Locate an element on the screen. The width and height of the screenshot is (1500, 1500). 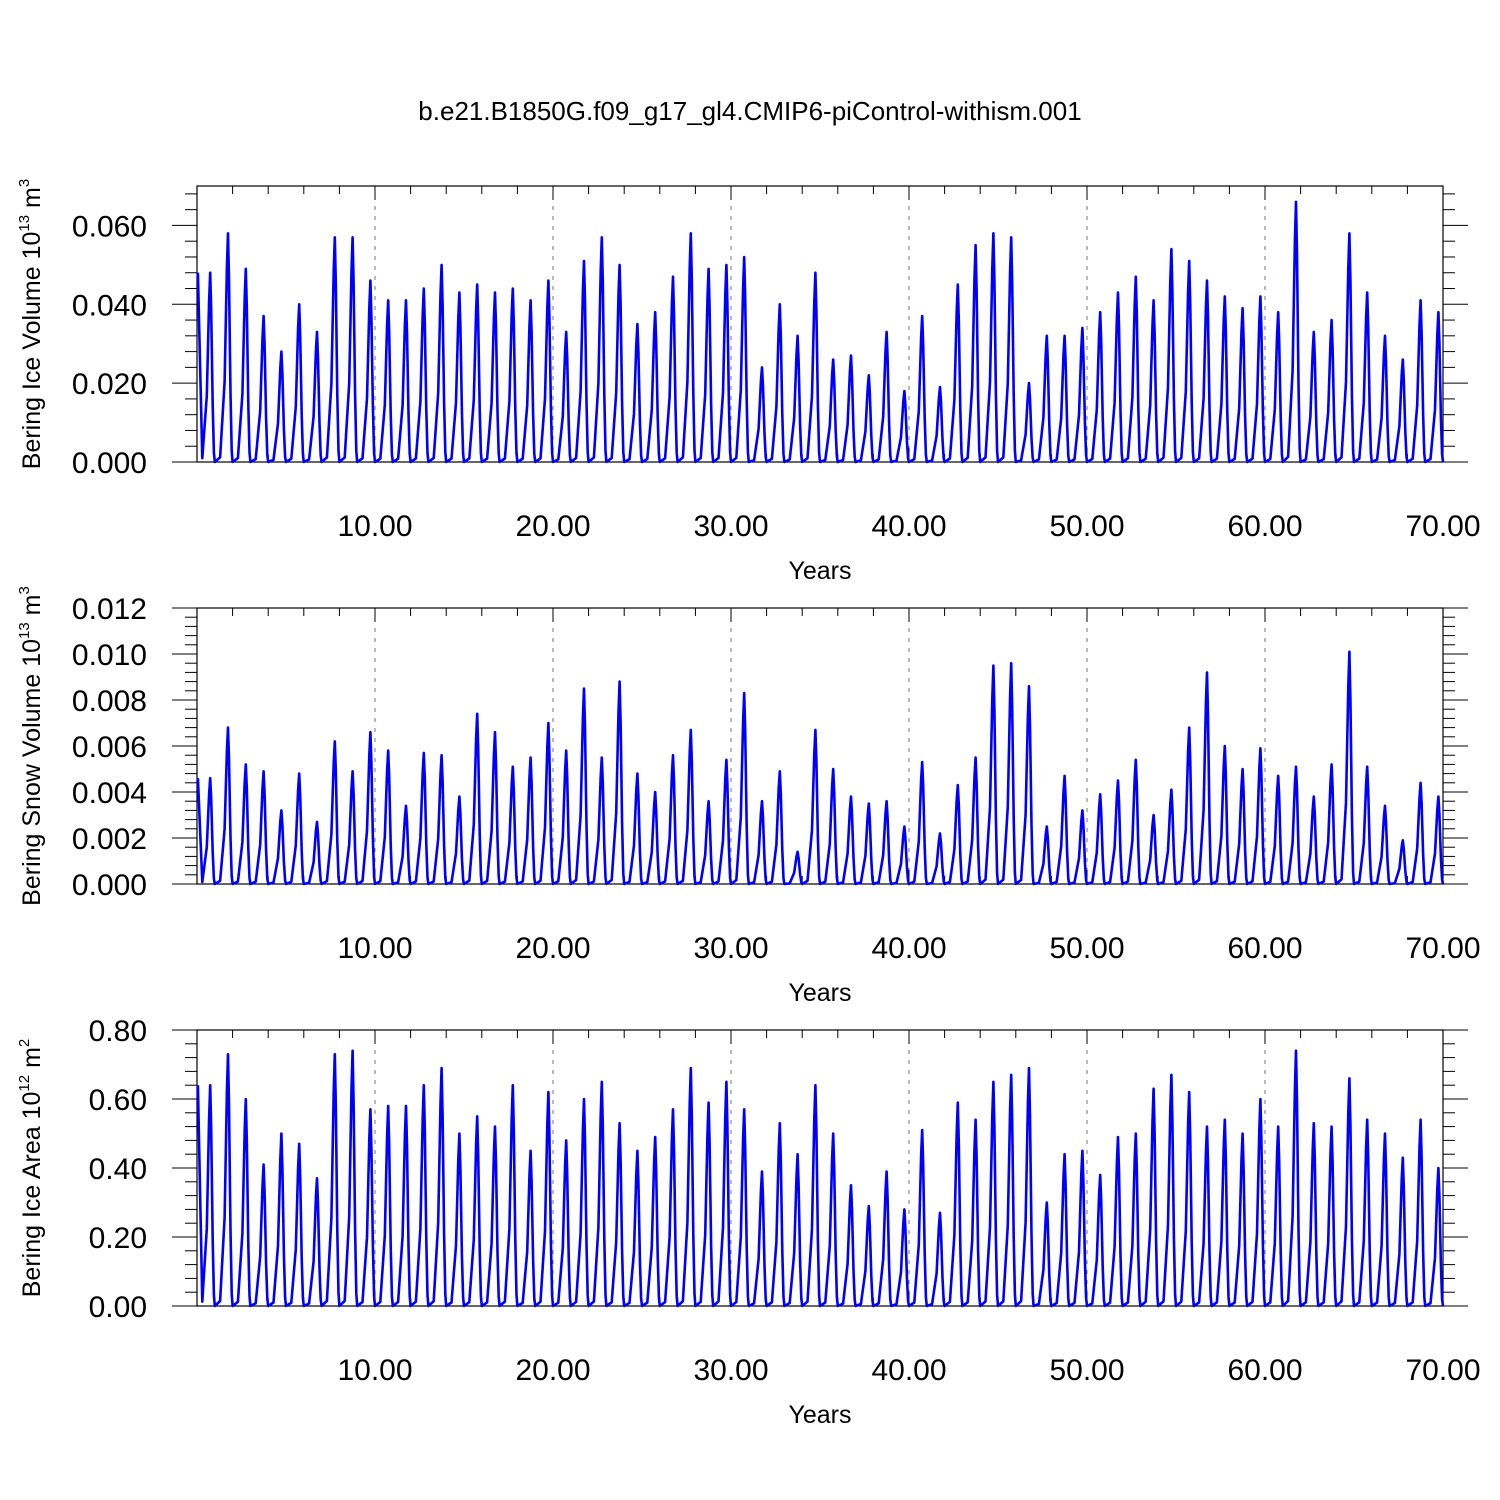
y-tick-label: 0.80 is located at coordinates (118, 1031).